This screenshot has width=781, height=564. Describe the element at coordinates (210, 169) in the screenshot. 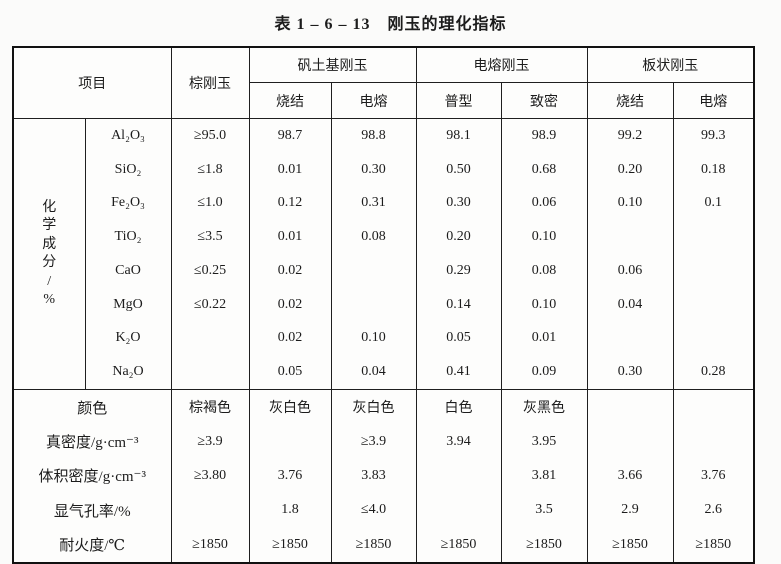

I see `chem-value: ≤1.8` at that location.